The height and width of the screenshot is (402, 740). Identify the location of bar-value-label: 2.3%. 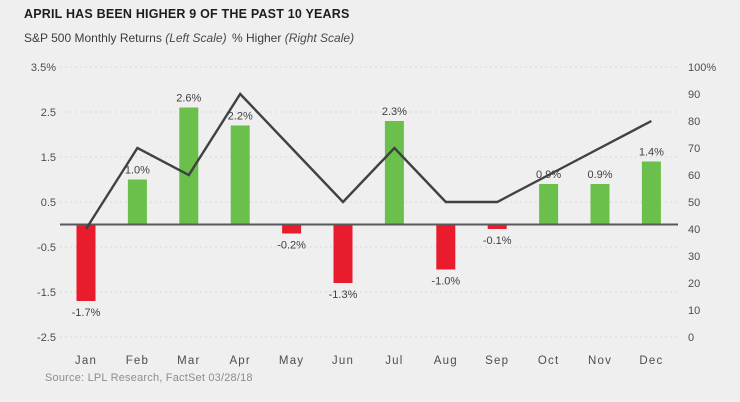
(394, 112).